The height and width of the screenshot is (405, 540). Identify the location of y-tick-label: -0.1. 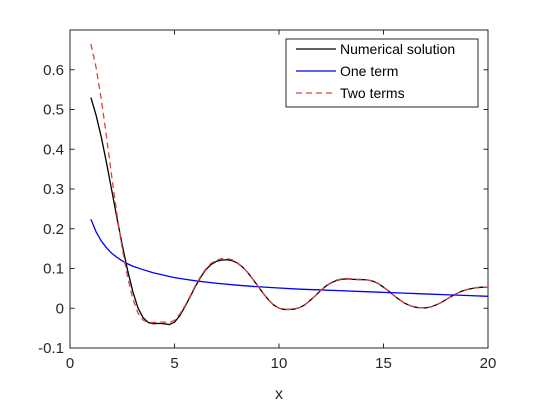
(51, 348).